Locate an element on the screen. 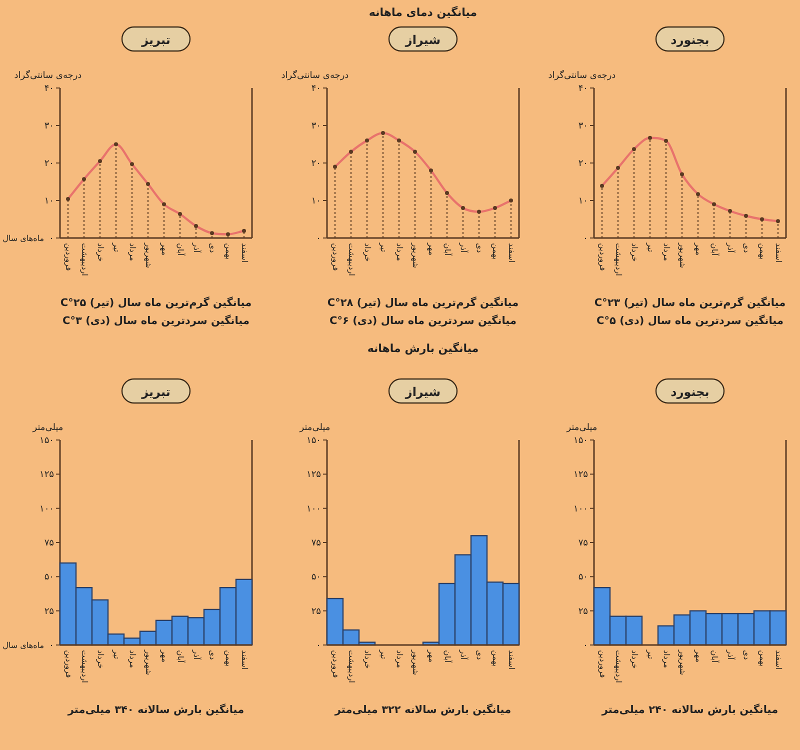 The width and height of the screenshot is (800, 750). y-tick-label: ۳۰ is located at coordinates (583, 127).